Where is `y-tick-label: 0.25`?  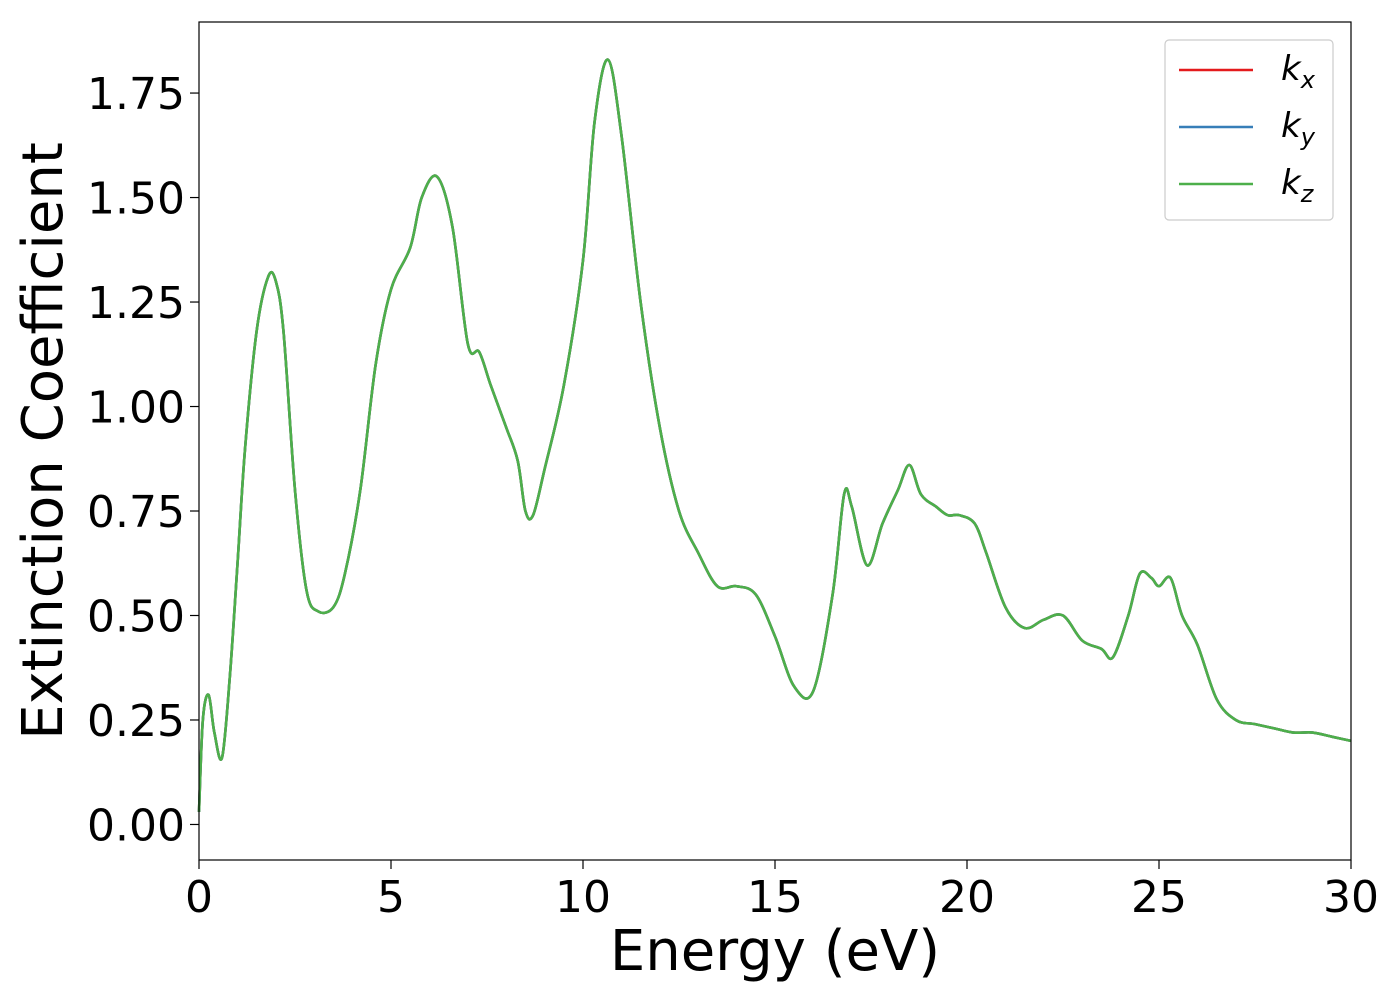
y-tick-label: 0.25 is located at coordinates (136, 721).